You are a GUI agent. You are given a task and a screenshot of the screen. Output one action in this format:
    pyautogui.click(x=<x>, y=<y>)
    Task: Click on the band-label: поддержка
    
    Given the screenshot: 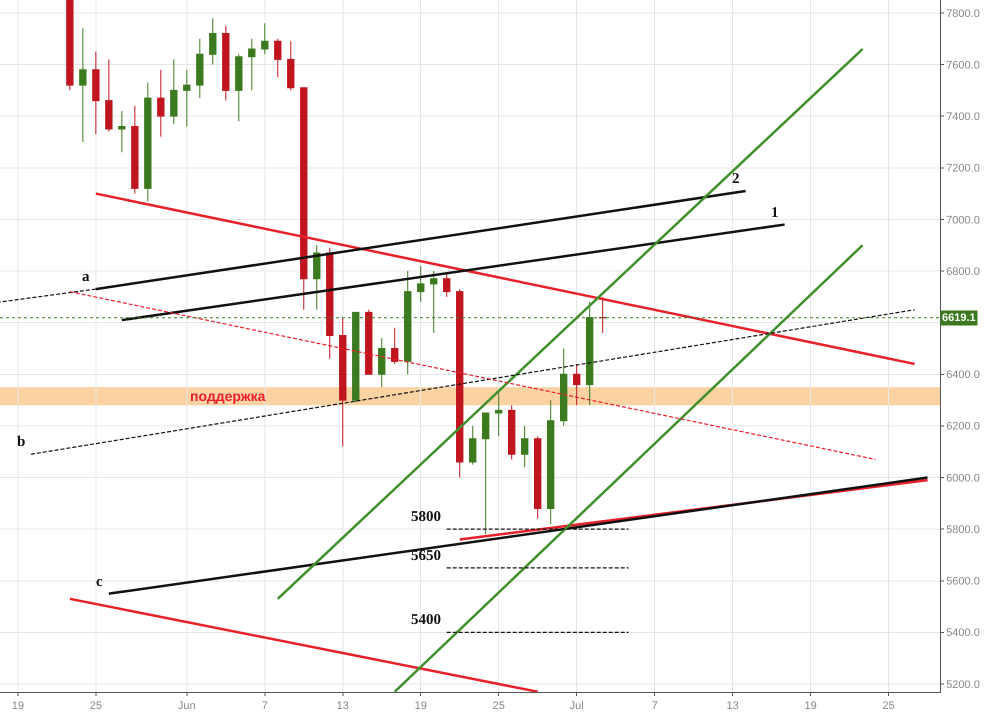 What is the action you would take?
    pyautogui.click(x=228, y=396)
    